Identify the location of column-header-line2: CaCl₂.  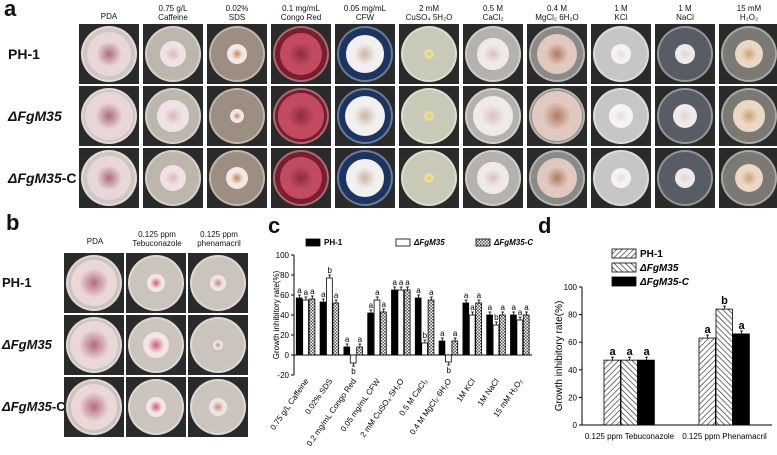
(493, 17).